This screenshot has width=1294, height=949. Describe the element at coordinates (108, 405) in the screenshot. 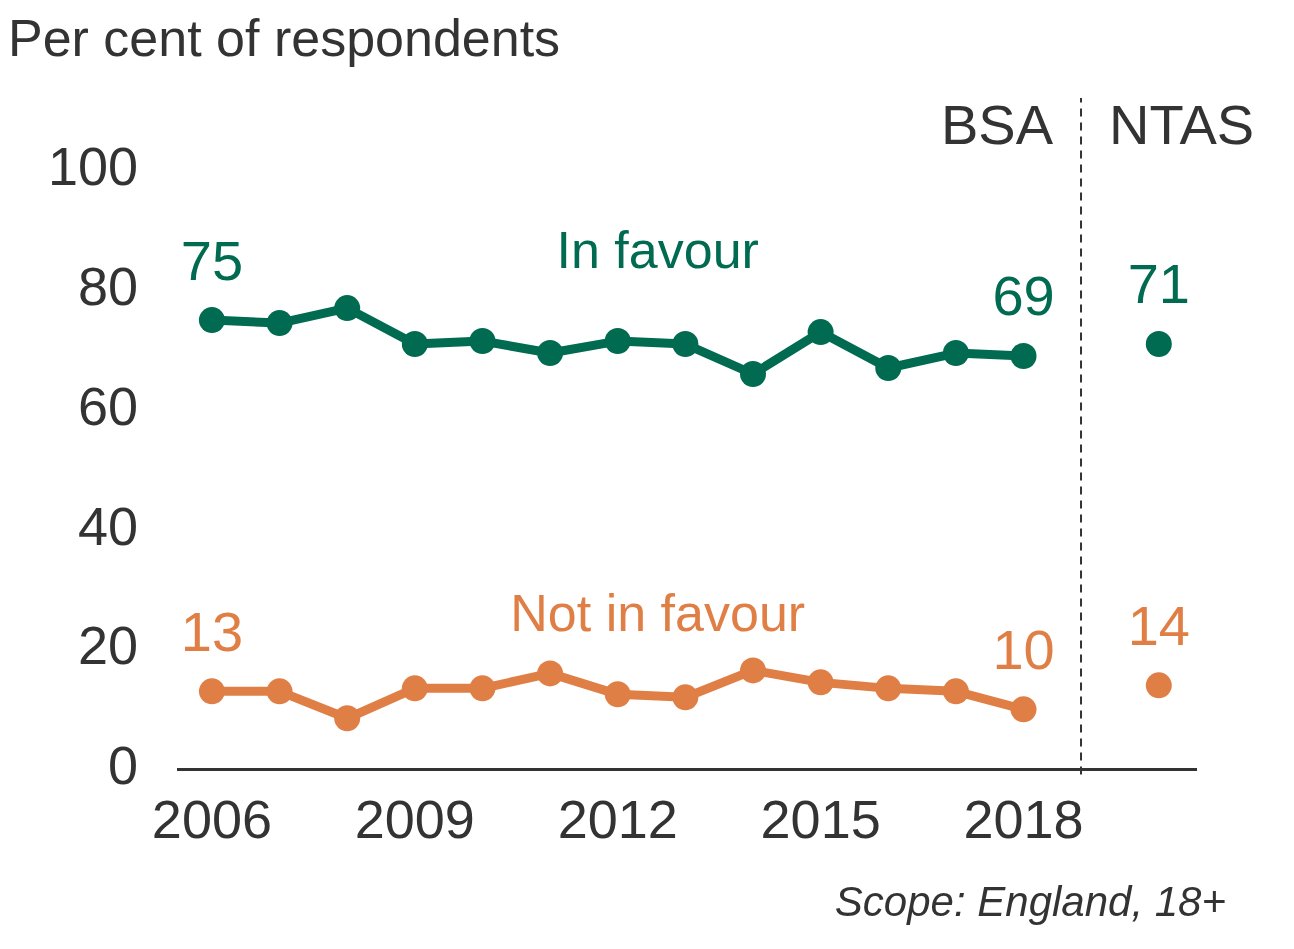

I see `y-tick-label: 60` at that location.